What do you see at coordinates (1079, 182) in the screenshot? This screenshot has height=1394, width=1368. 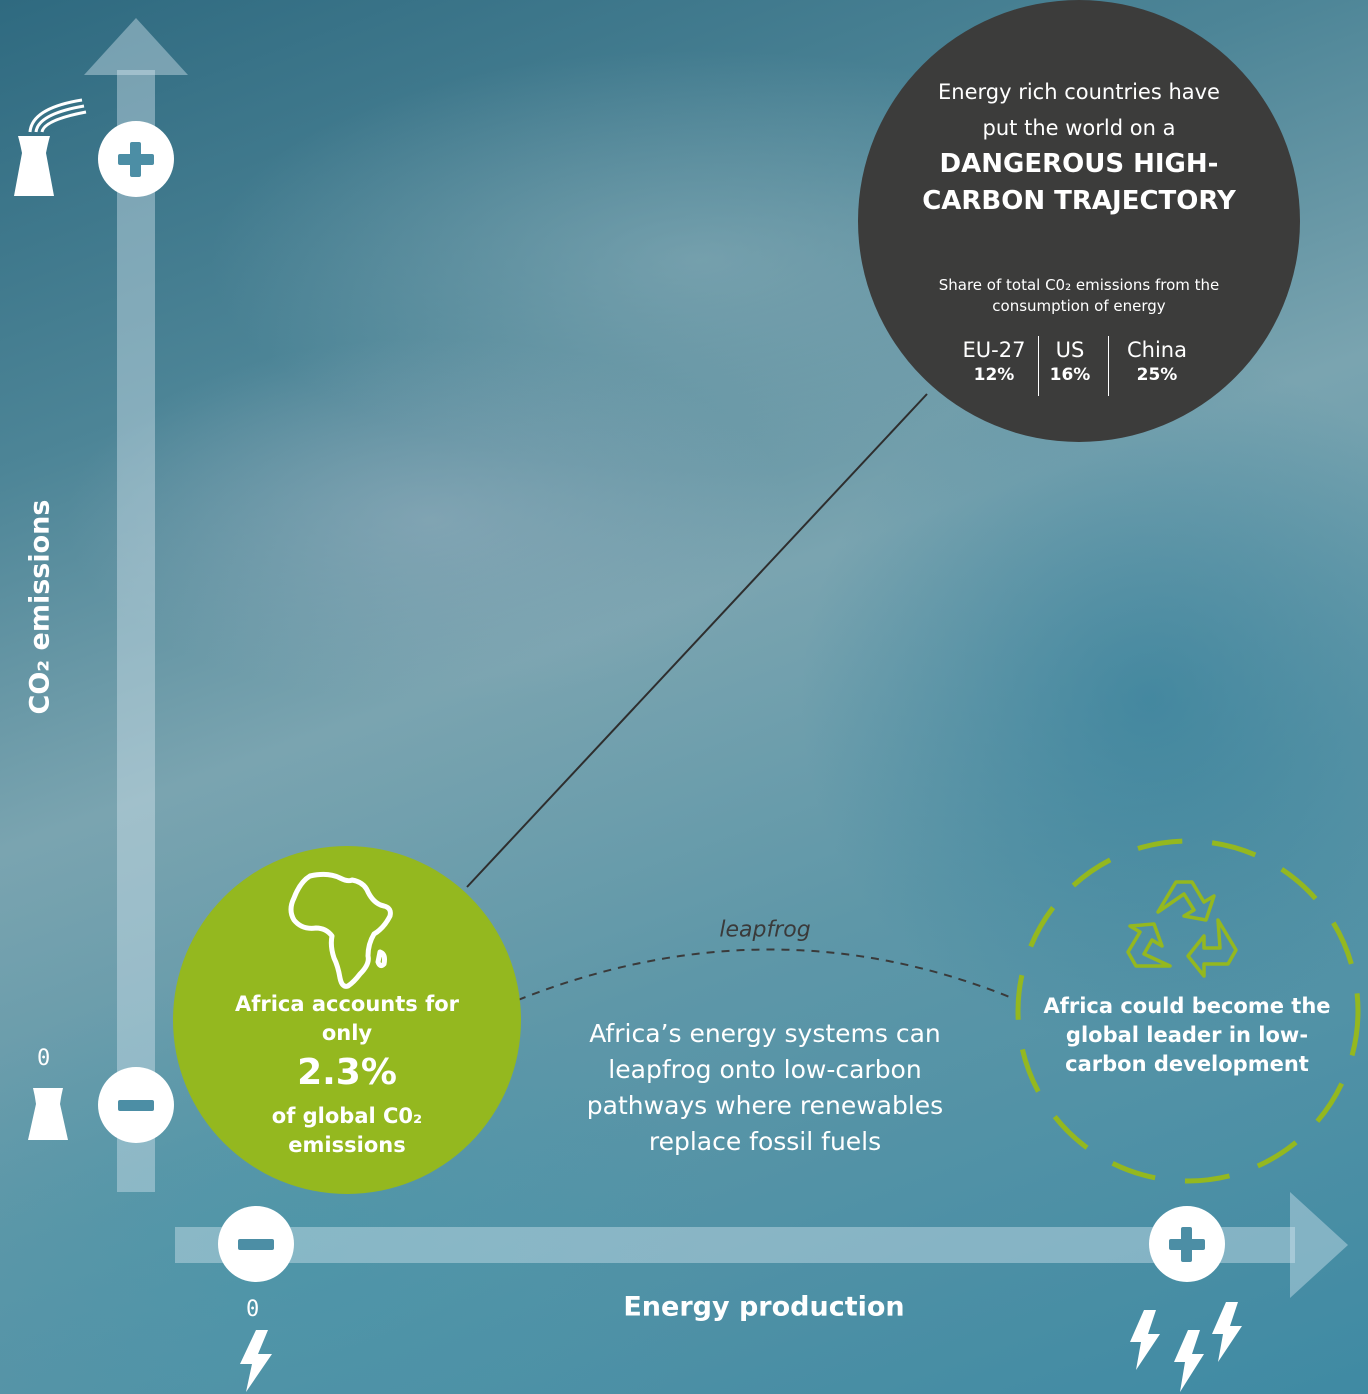 I see `high-carbon-headline: DANGEROUS HIGH-CARBON TRAJECTORY` at bounding box center [1079, 182].